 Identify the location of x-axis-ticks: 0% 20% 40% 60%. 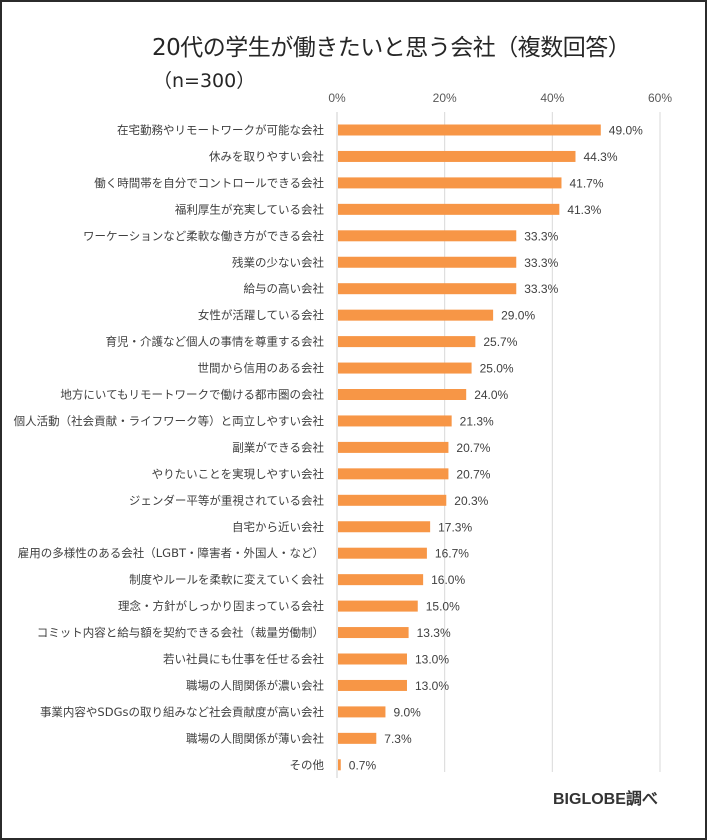
(500, 98).